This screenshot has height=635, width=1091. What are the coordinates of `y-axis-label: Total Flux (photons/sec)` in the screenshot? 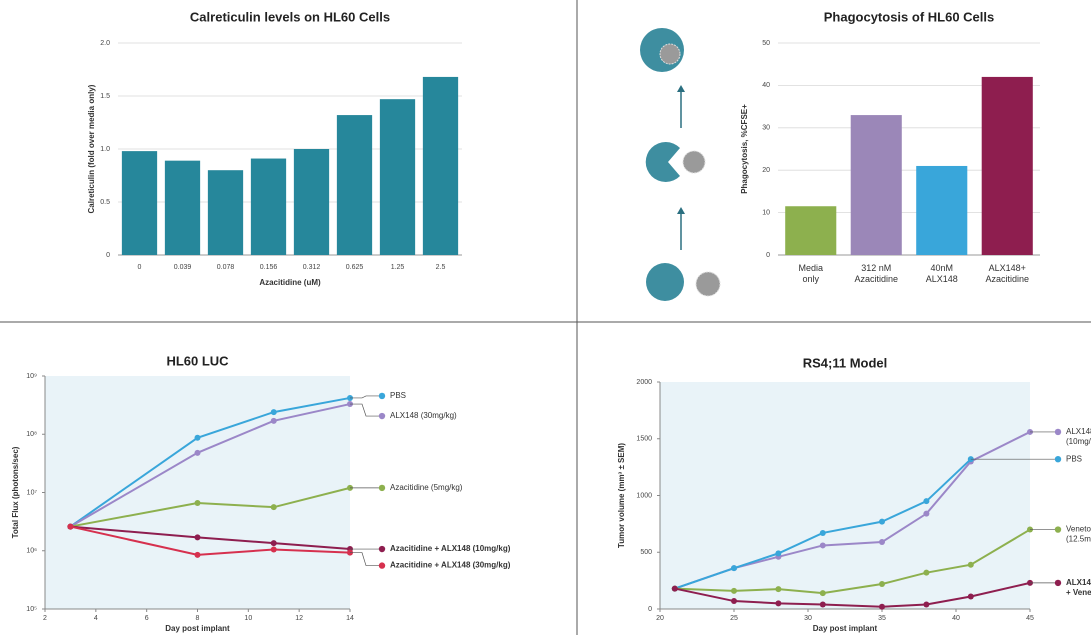 It's located at (15, 492).